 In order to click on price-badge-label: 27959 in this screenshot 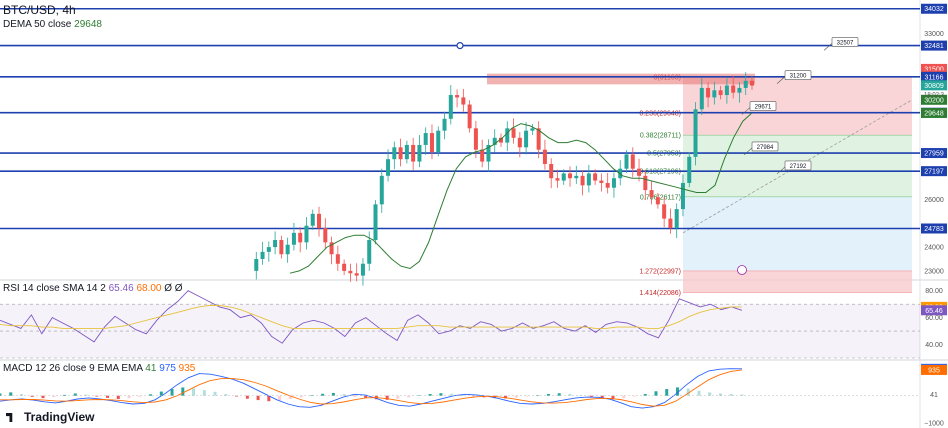, I will do `click(934, 154)`.